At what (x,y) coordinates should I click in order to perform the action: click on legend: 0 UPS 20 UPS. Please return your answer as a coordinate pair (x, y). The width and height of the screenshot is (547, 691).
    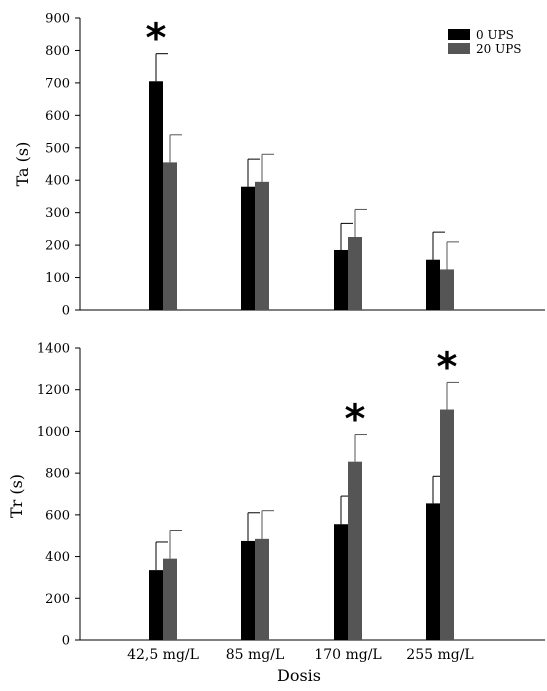
    Looking at the image, I should click on (485, 42).